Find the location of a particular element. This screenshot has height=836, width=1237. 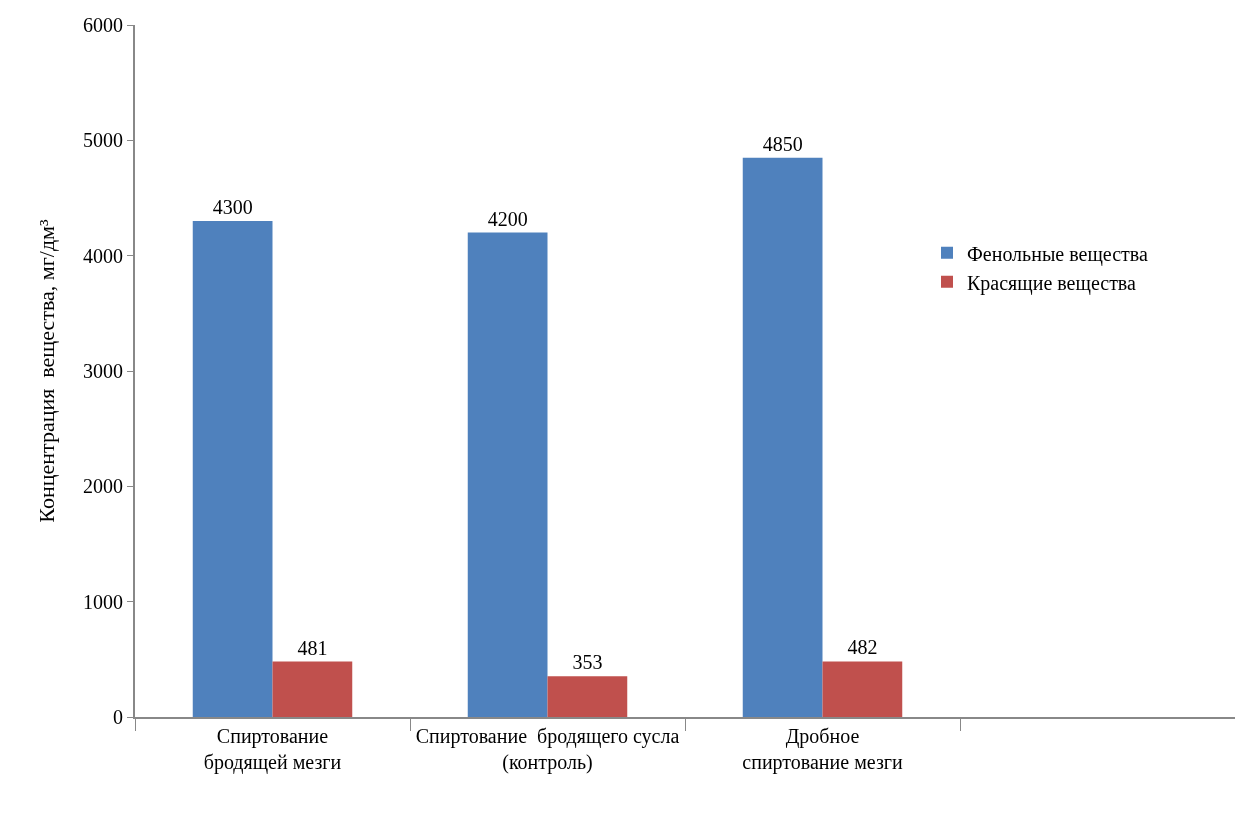

data-label: 4200 is located at coordinates (507, 218).